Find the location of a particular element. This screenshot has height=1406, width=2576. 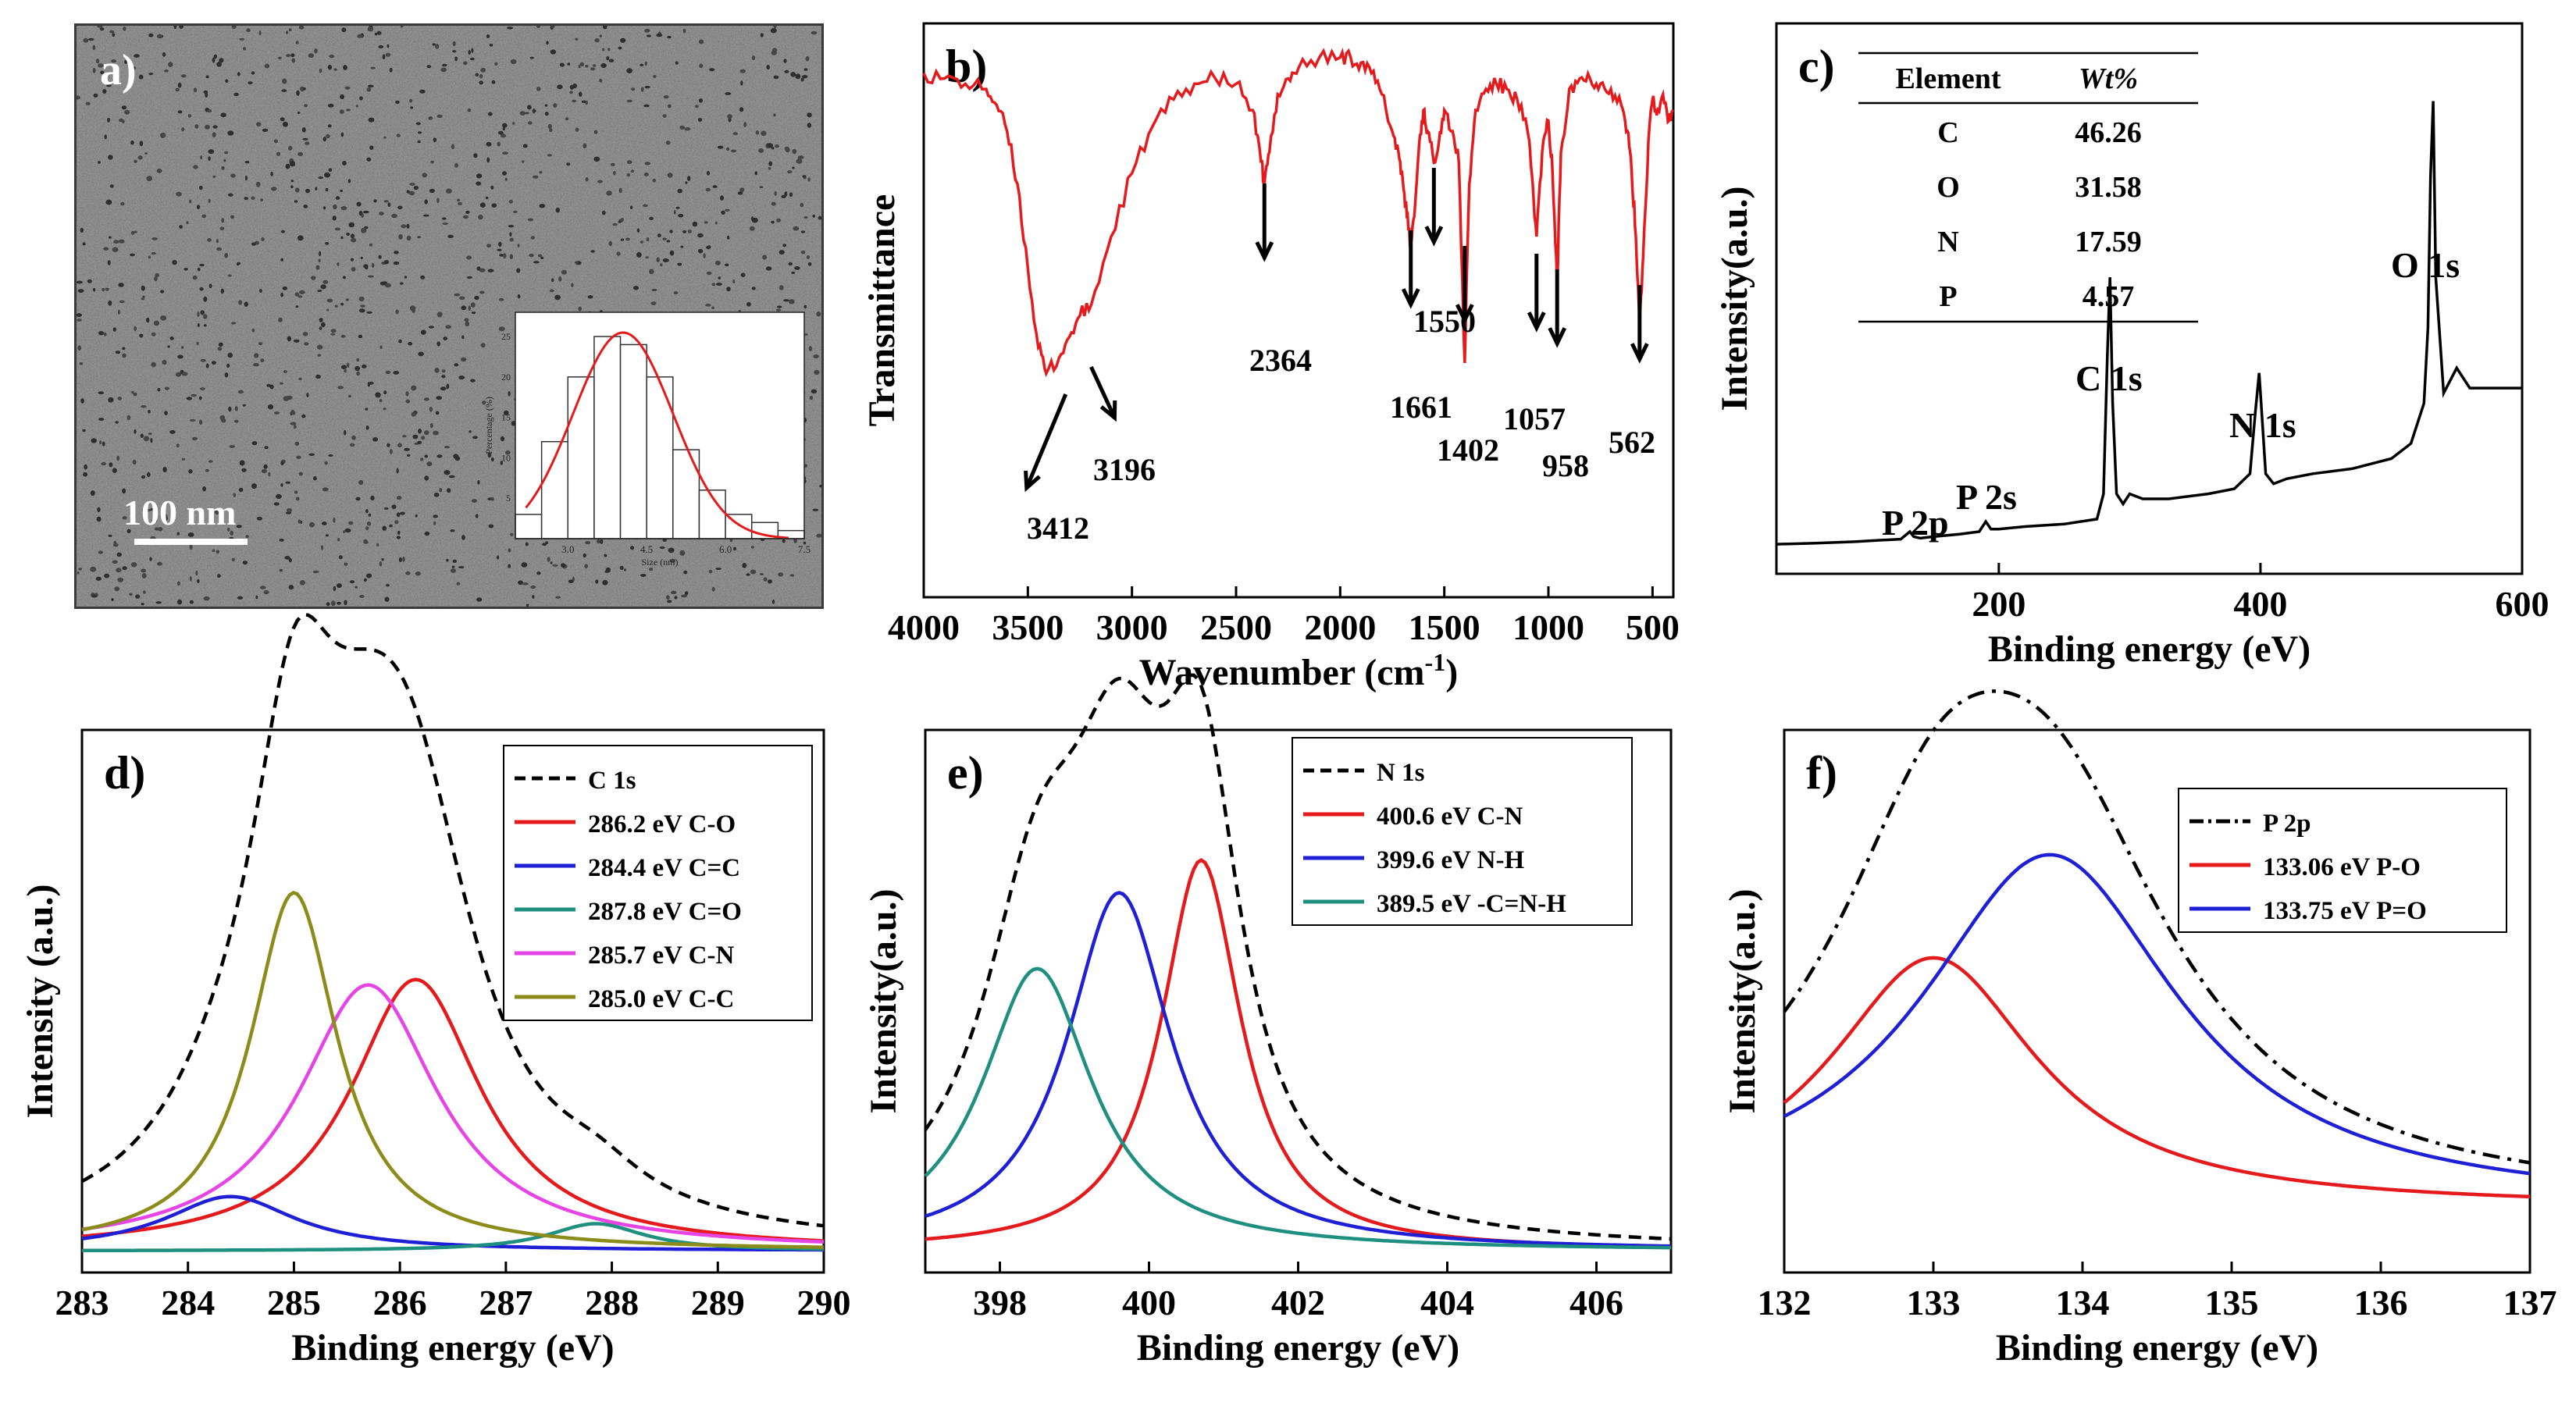

peak-arrow-head is located at coordinates (1464, 314).